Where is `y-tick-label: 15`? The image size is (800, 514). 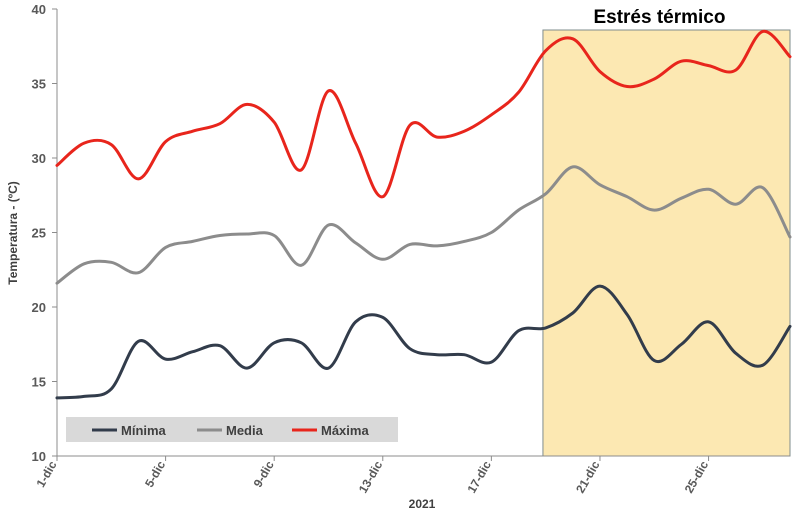 y-tick-label: 15 is located at coordinates (39, 382).